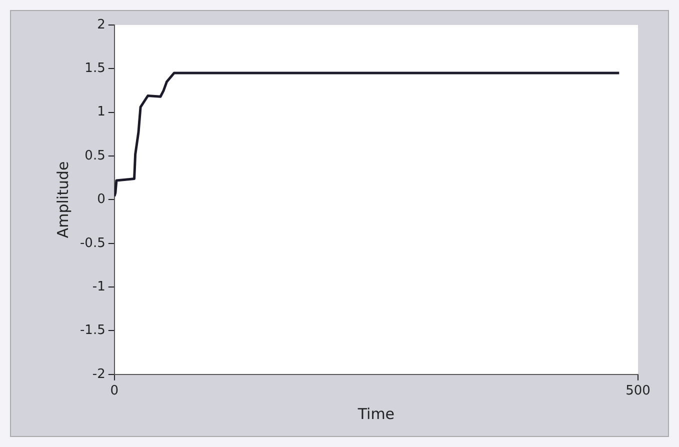 The width and height of the screenshot is (679, 447). I want to click on y-tick-label: 0.5, so click(95, 156).